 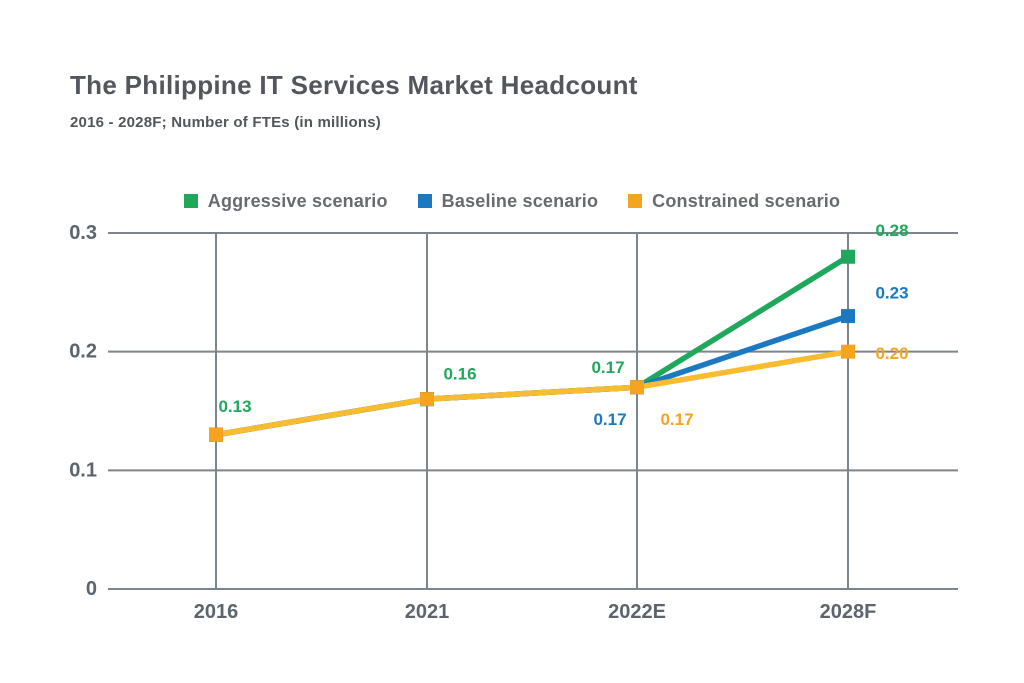 What do you see at coordinates (746, 200) in the screenshot?
I see `legend-label-constrained: Constrained scenario` at bounding box center [746, 200].